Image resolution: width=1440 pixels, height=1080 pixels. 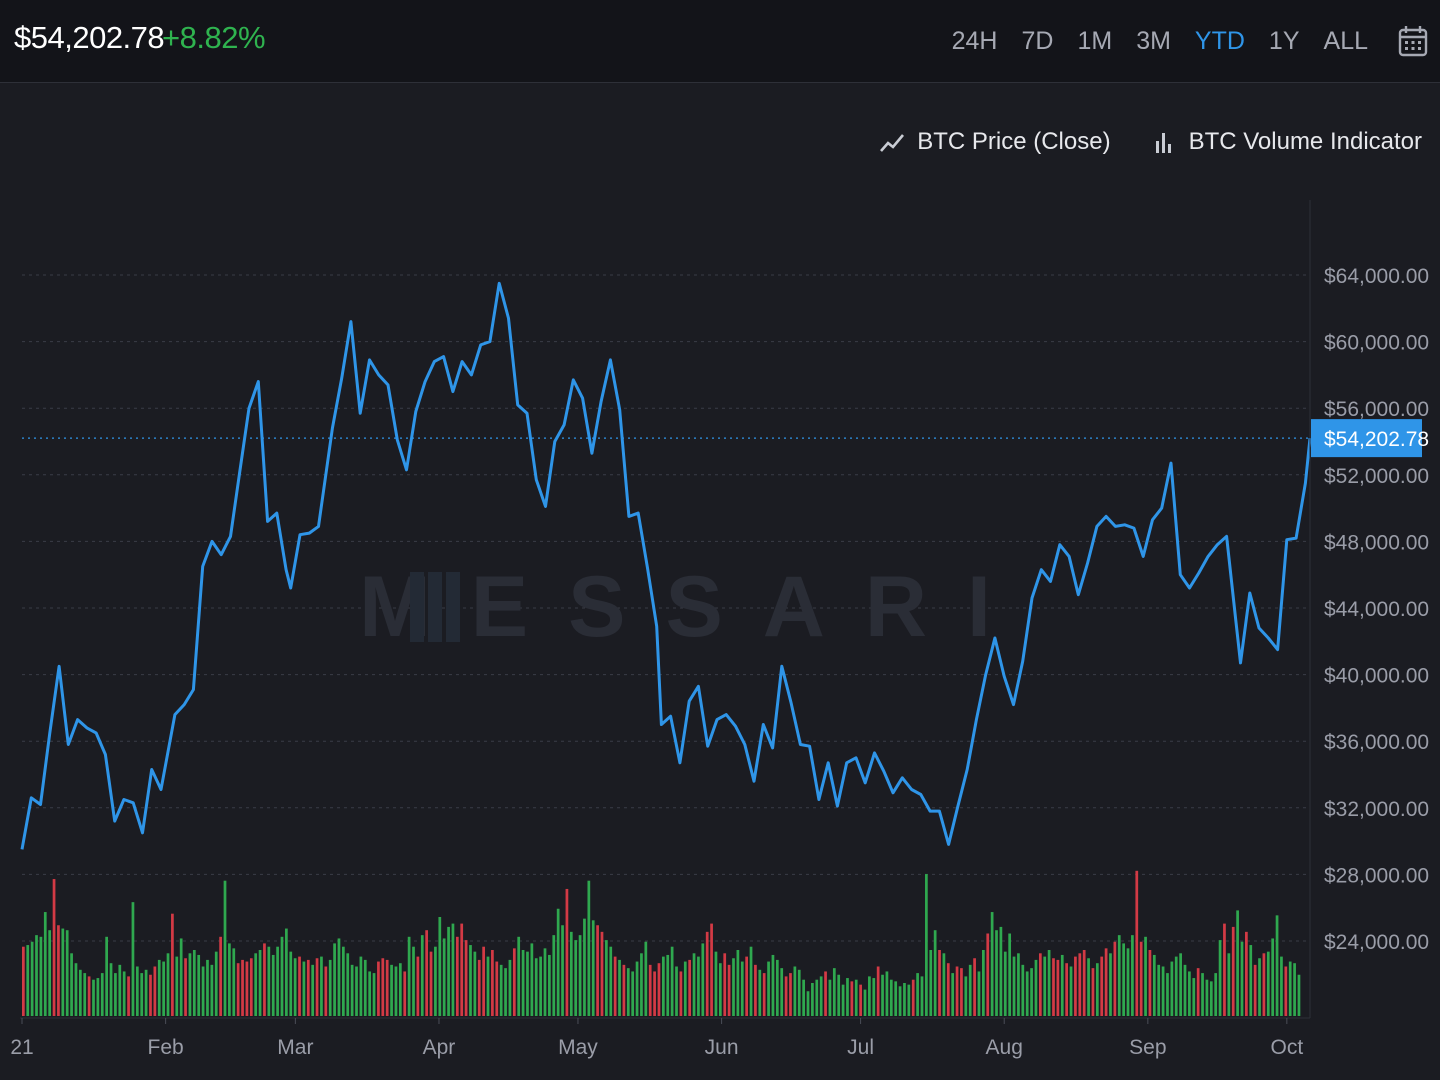 I want to click on range-1y: 1Y, so click(x=1284, y=41).